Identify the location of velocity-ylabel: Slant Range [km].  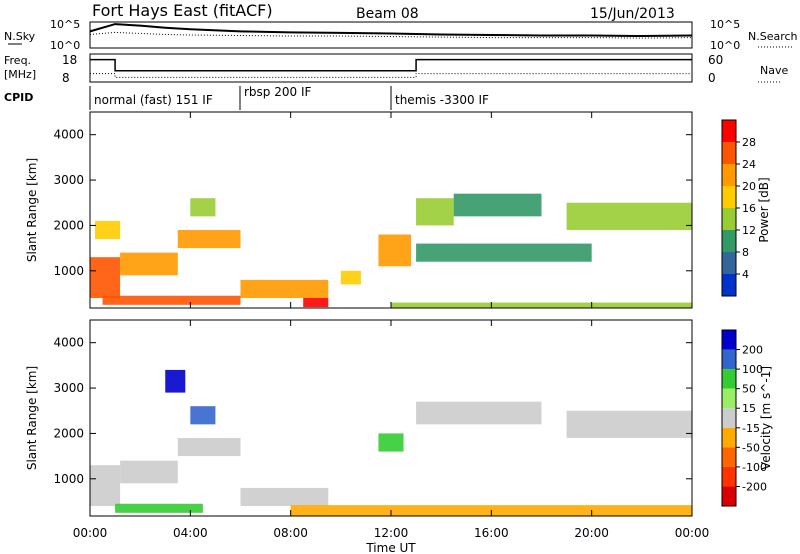
(32, 418).